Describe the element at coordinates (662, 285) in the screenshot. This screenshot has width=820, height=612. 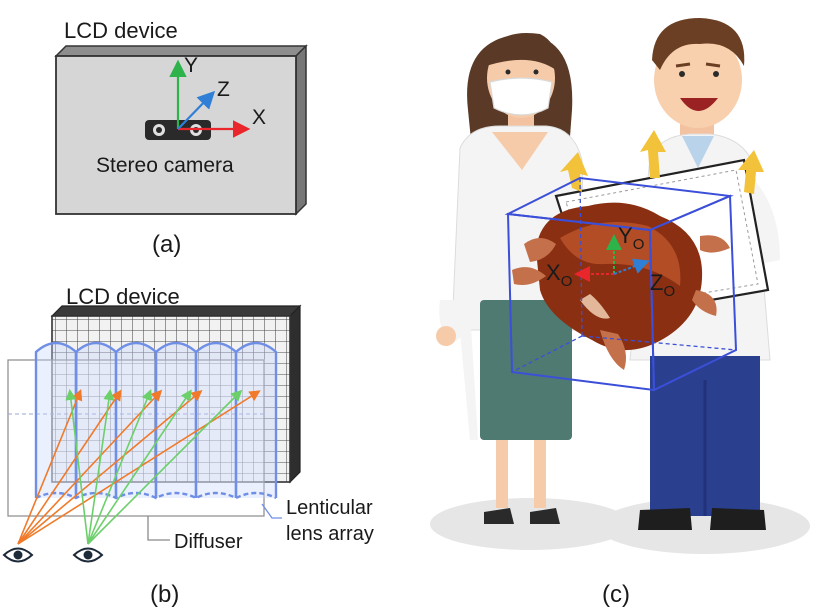
I see `object-z-axis-label: ZO` at that location.